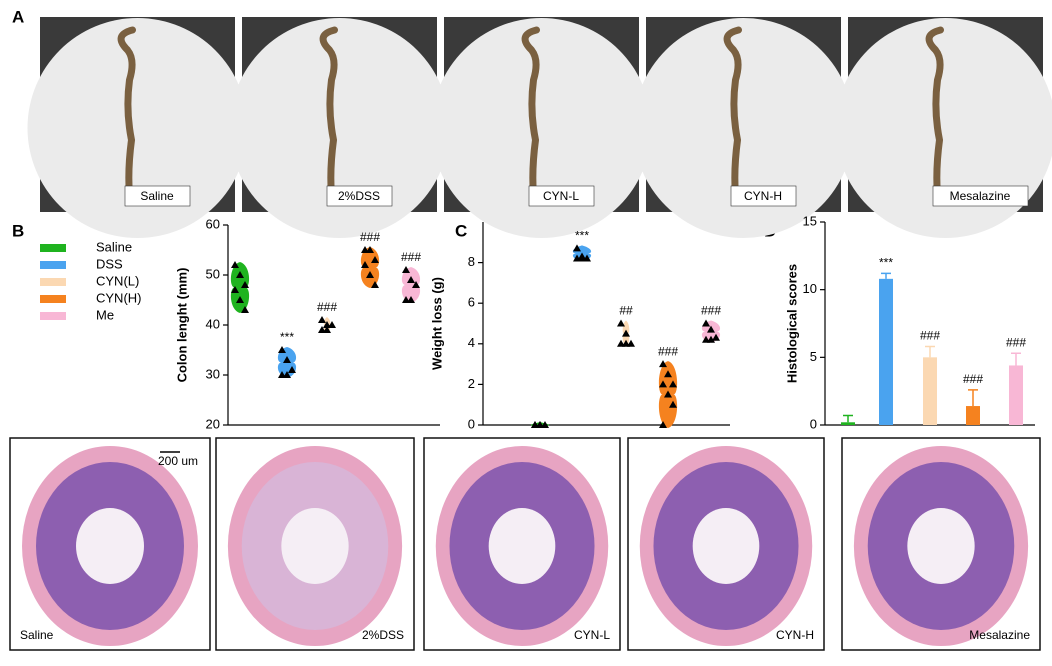  What do you see at coordinates (18, 16) in the screenshot?
I see `panel-label: A` at bounding box center [18, 16].